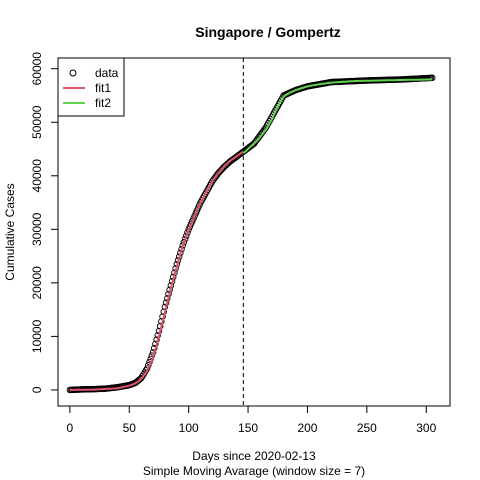 This screenshot has width=480, height=480. Describe the element at coordinates (103, 103) in the screenshot. I see `legend-label-fit2: fit2` at that location.